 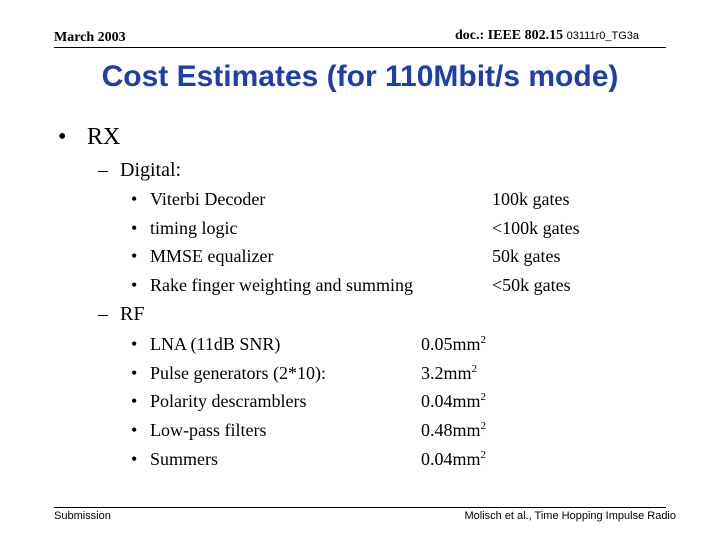 I want to click on header-doc-id: doc.: IEEE 802.15 03111r0_TG3a, so click(x=547, y=36).